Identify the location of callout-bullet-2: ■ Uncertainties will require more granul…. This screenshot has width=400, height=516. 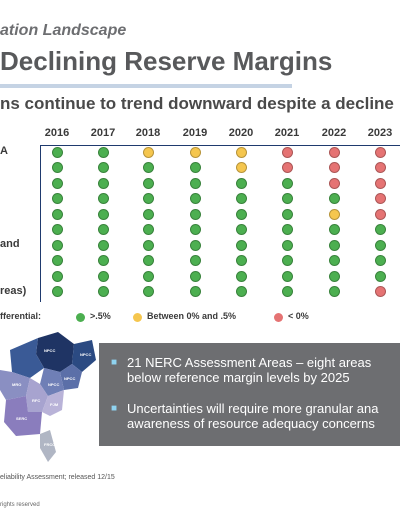
(255, 416).